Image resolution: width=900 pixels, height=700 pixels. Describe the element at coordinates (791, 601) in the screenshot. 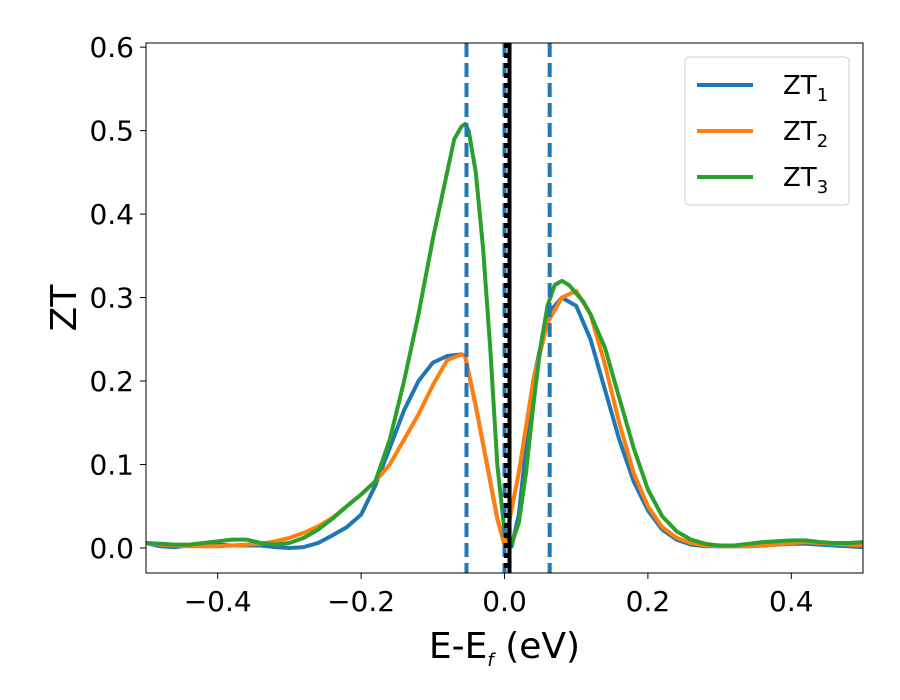

I see `x-tick-label: 0.4` at that location.